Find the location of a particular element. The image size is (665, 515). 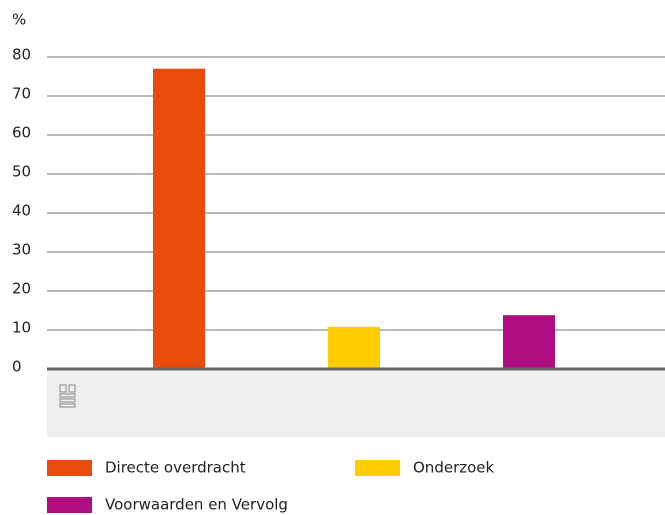

y-tick-label: 10 is located at coordinates (21, 328).